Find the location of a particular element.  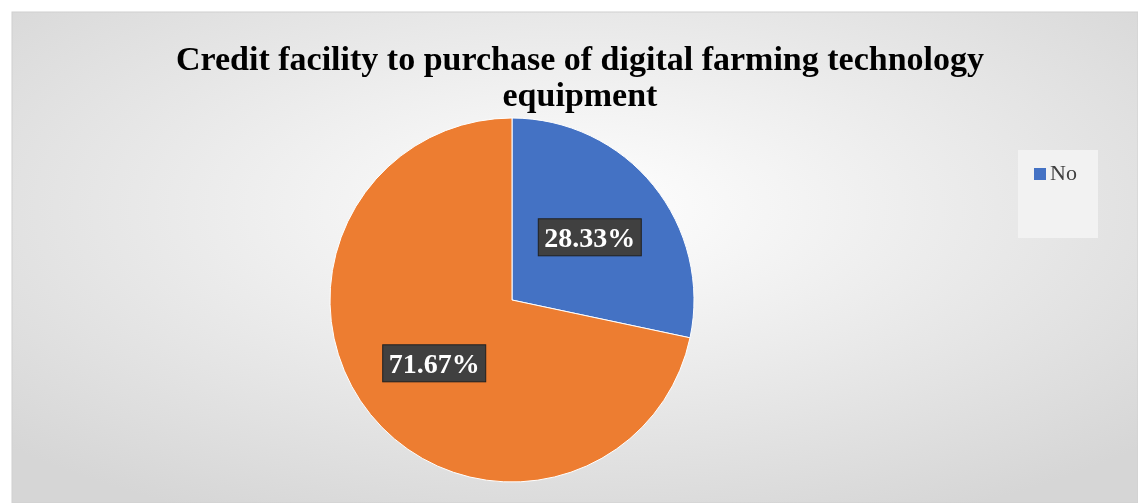

chart-title: Credit facility to purchase of digital farming technology equipment is located at coordinates (580, 76).